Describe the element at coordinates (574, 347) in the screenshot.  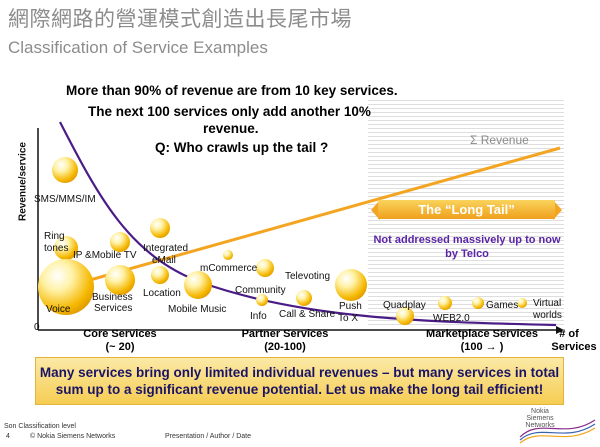
I see `axis-num-services2: Services` at that location.